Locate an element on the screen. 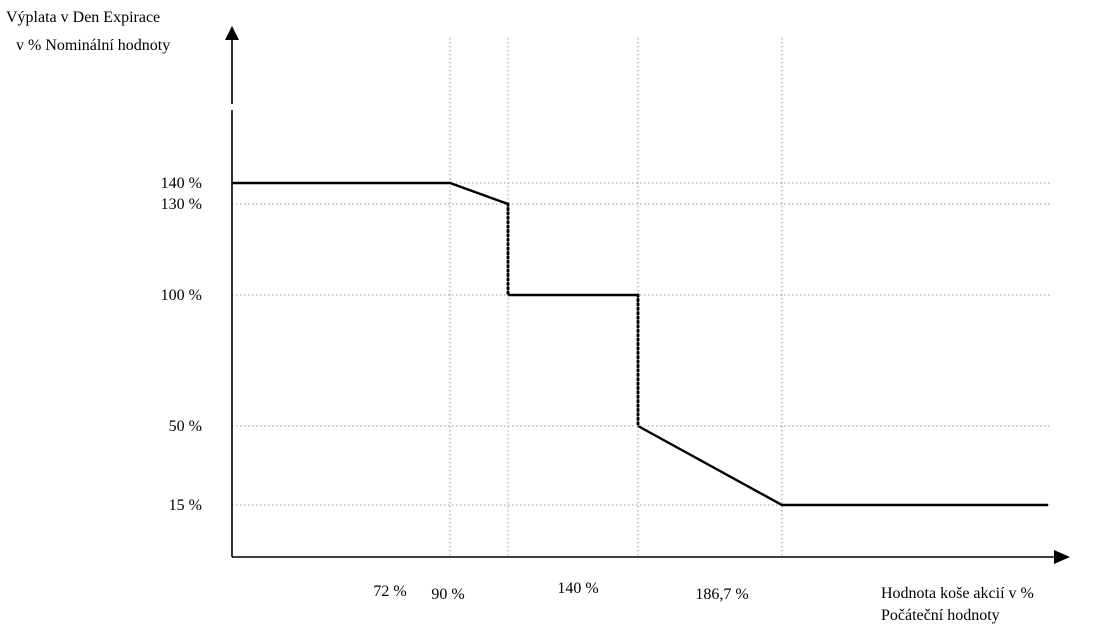 This screenshot has height=626, width=1095. y-axis-label-line-1: Výplata v Den Expirace is located at coordinates (83, 17).